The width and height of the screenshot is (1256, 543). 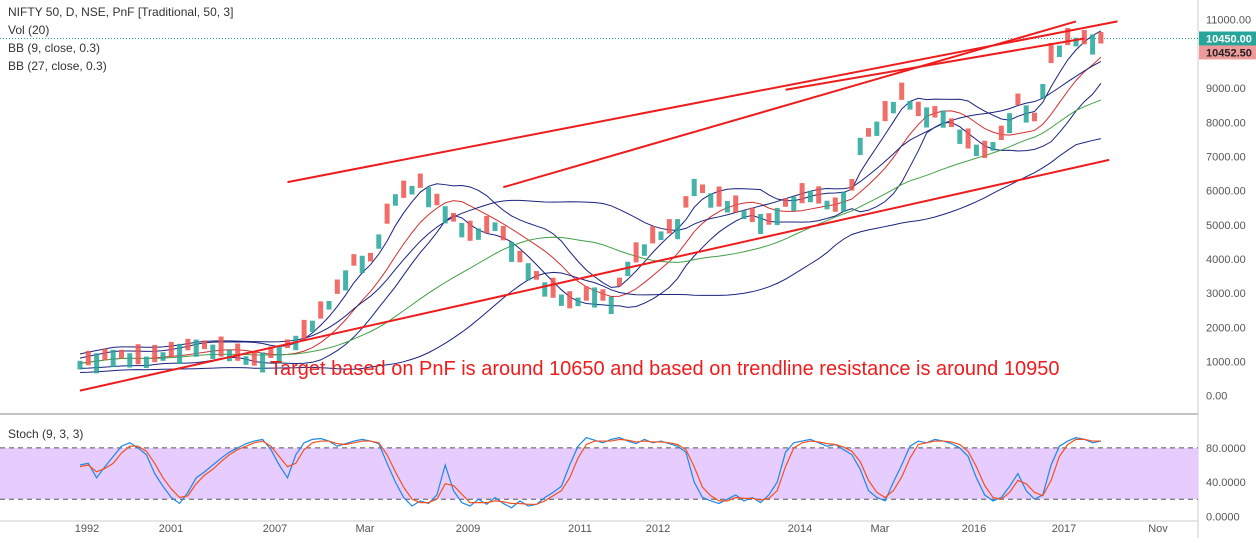 What do you see at coordinates (171, 529) in the screenshot?
I see `time-tick-label: 2001` at bounding box center [171, 529].